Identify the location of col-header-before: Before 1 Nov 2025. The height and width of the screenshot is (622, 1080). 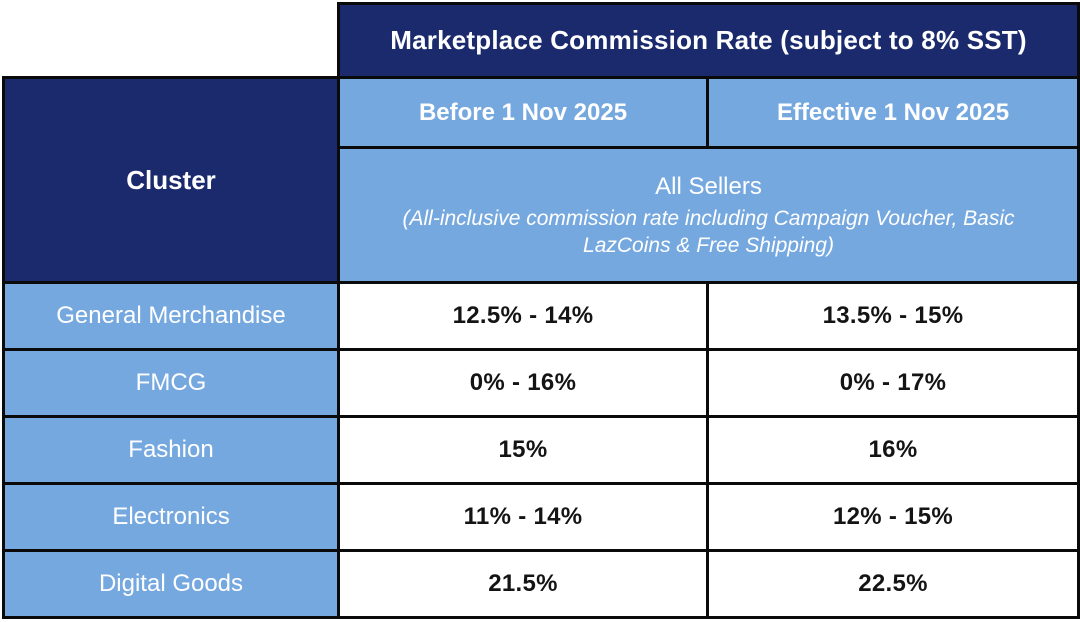
(523, 112).